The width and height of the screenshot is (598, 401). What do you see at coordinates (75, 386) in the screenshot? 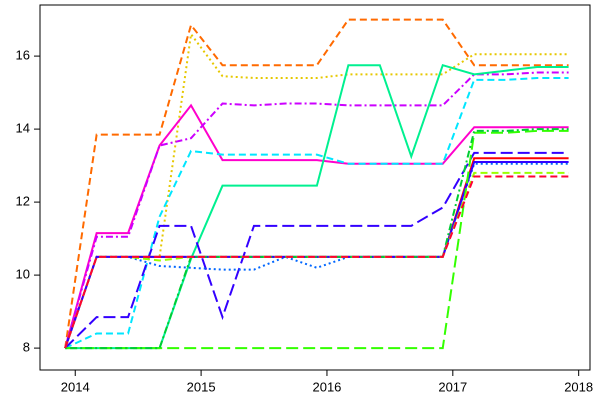
I see `x-tick-label: 2014` at bounding box center [75, 386].